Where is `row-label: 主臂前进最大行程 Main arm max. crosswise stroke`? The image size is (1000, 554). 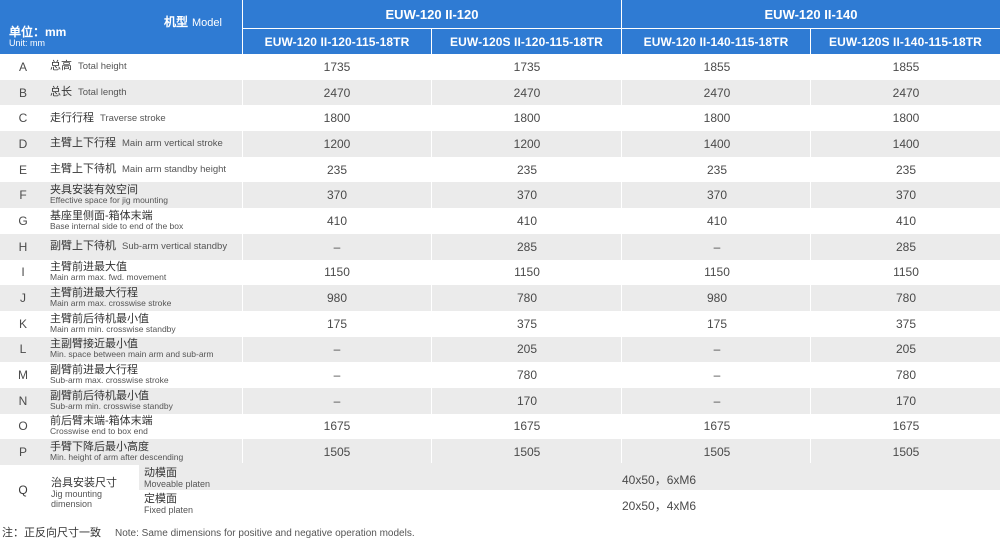 row-label: 主臂前进最大行程 Main arm max. crosswise stroke is located at coordinates (110, 298).